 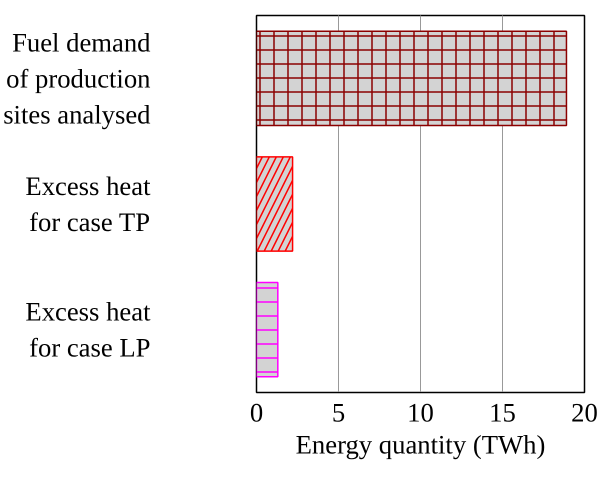 What do you see at coordinates (584, 413) in the screenshot?
I see `x-tick-label: 20` at bounding box center [584, 413].